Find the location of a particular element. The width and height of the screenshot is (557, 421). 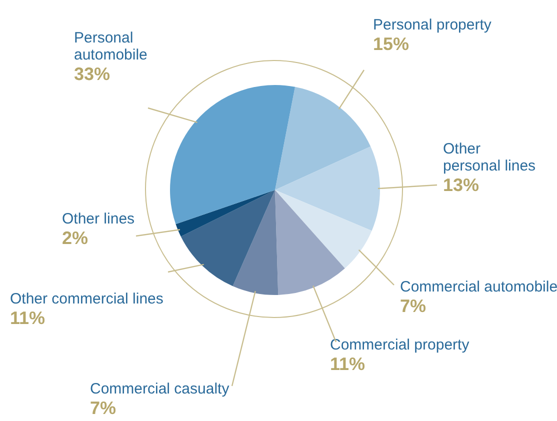

slice-label: Other personal lines is located at coordinates (489, 157).